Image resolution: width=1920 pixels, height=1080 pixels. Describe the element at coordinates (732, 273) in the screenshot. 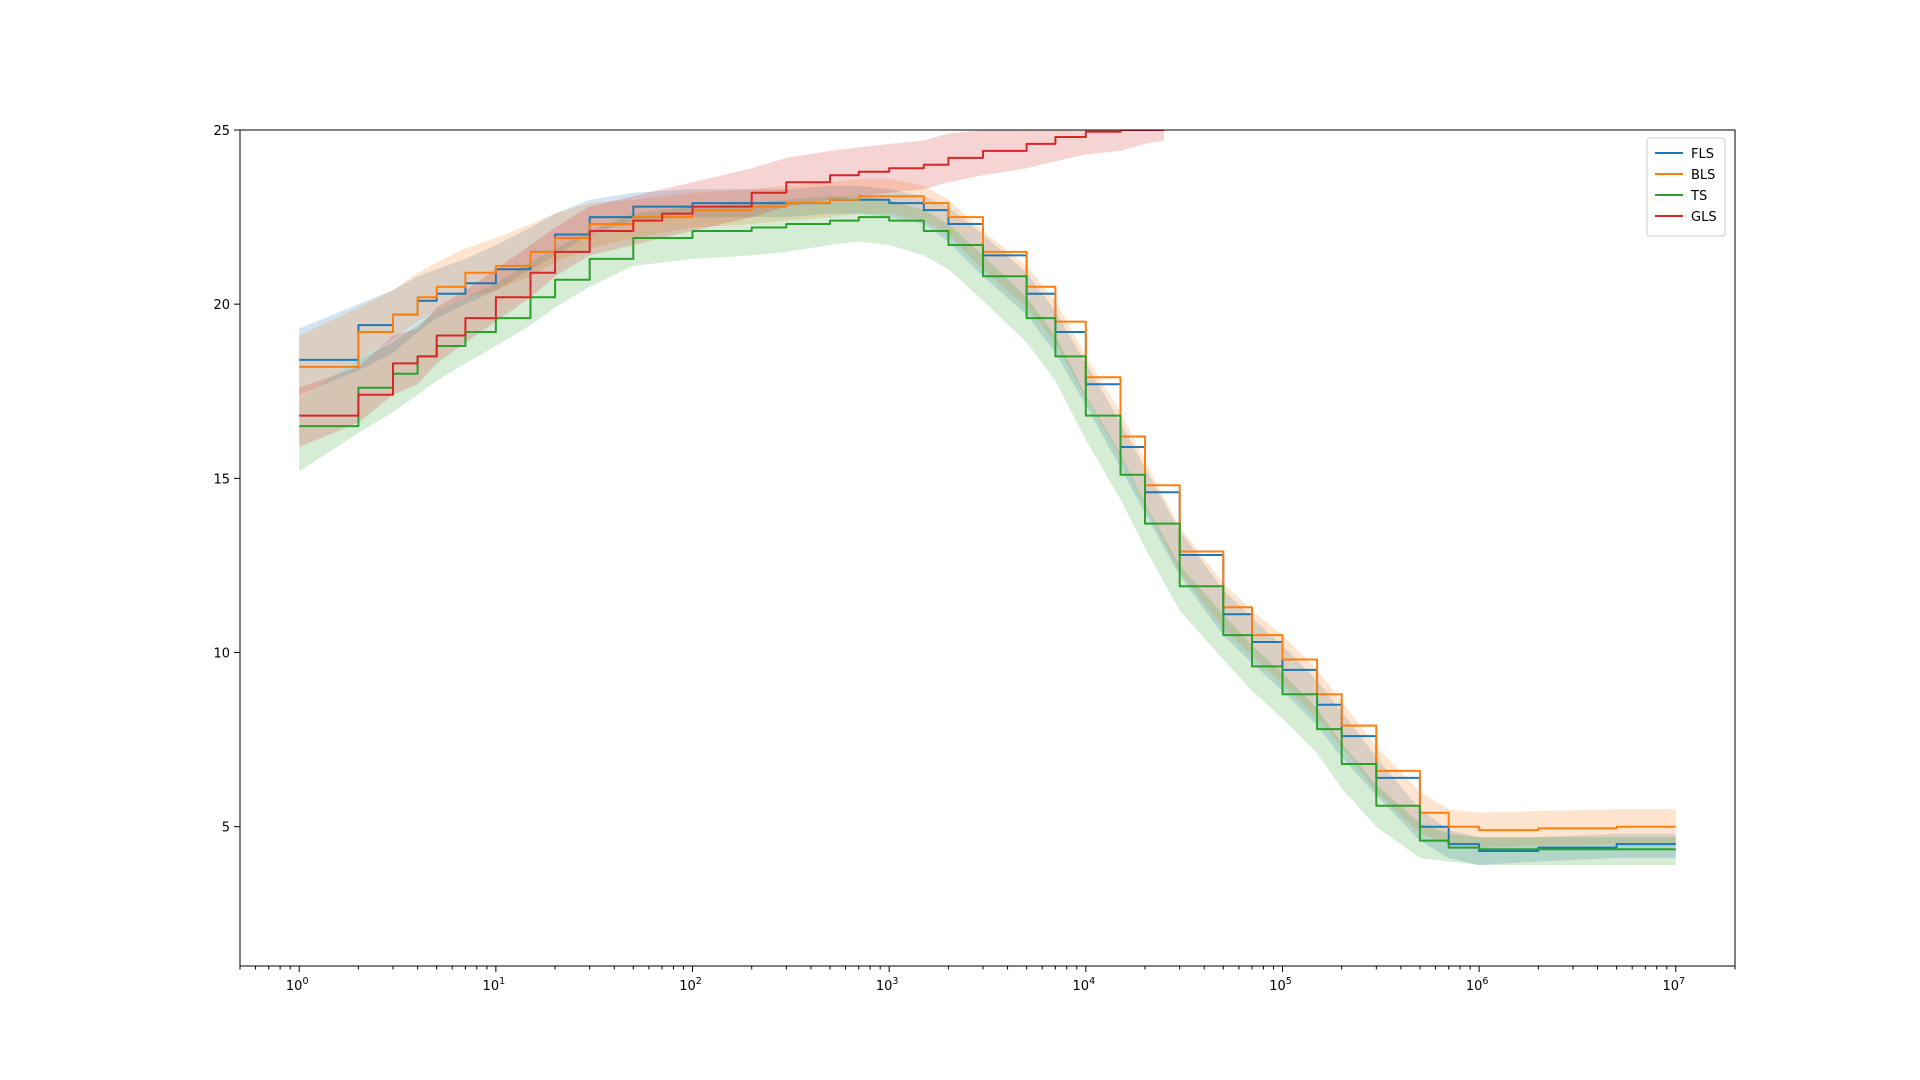

I see `series-line-gls` at that location.